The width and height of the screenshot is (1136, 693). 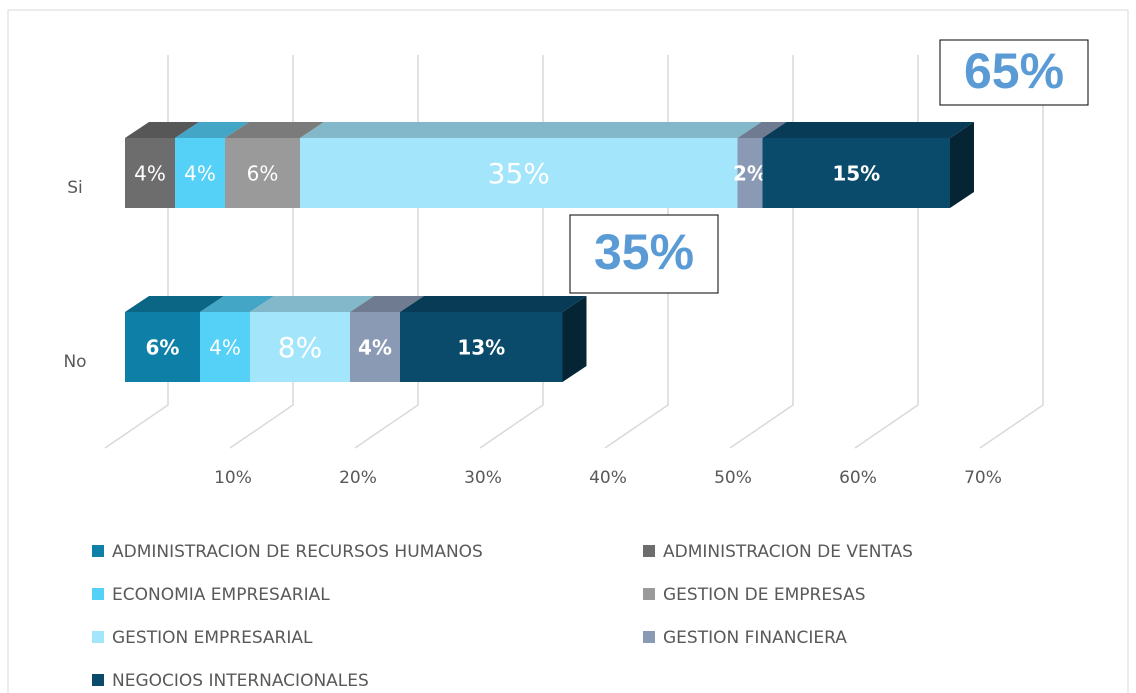 I want to click on x-tick-label: 20%, so click(x=358, y=478).